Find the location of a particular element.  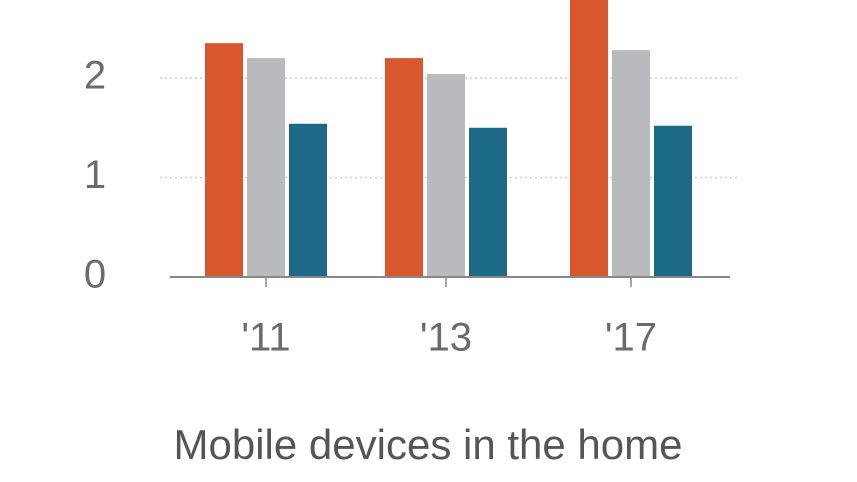

x-tick-label: '17 is located at coordinates (631, 338).